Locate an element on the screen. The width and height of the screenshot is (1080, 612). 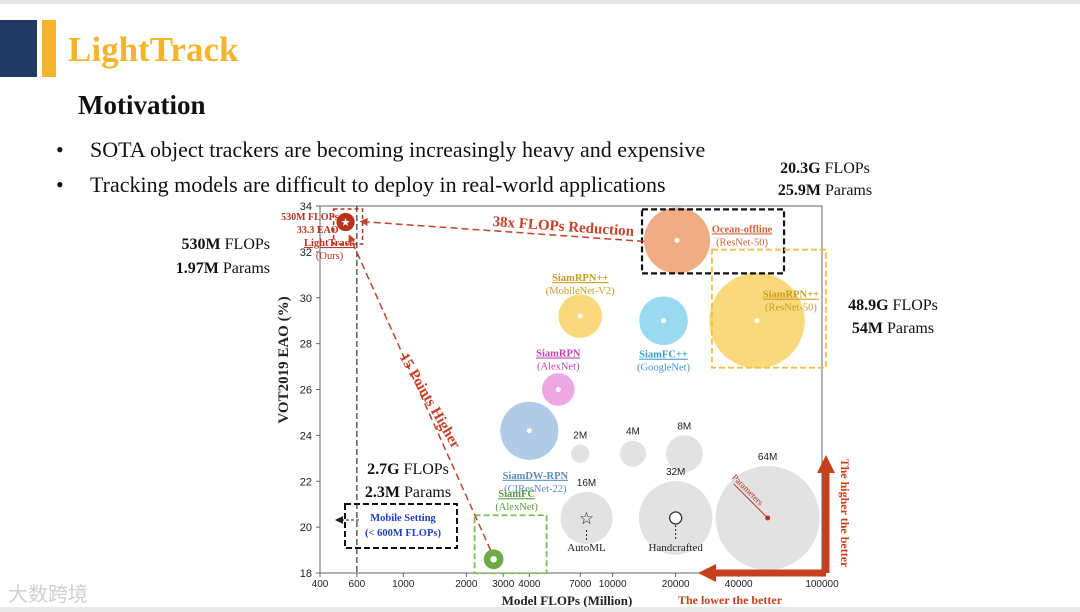
lighttrack-flops-note: 530M FLOPs is located at coordinates (310, 217).